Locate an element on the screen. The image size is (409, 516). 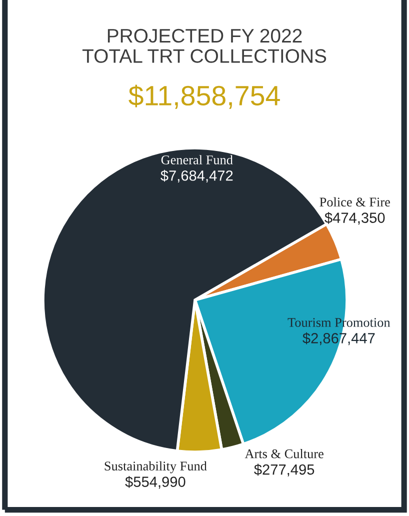
chart-title: PROJECTED FY 2022 TOTAL TRT COLLECTIONS is located at coordinates (204, 45).